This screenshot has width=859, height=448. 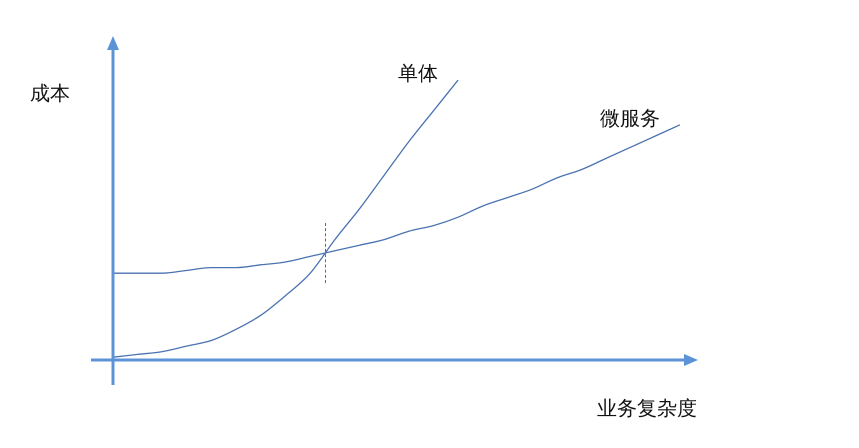 What do you see at coordinates (418, 73) in the screenshot?
I see `series-label: 单体` at bounding box center [418, 73].